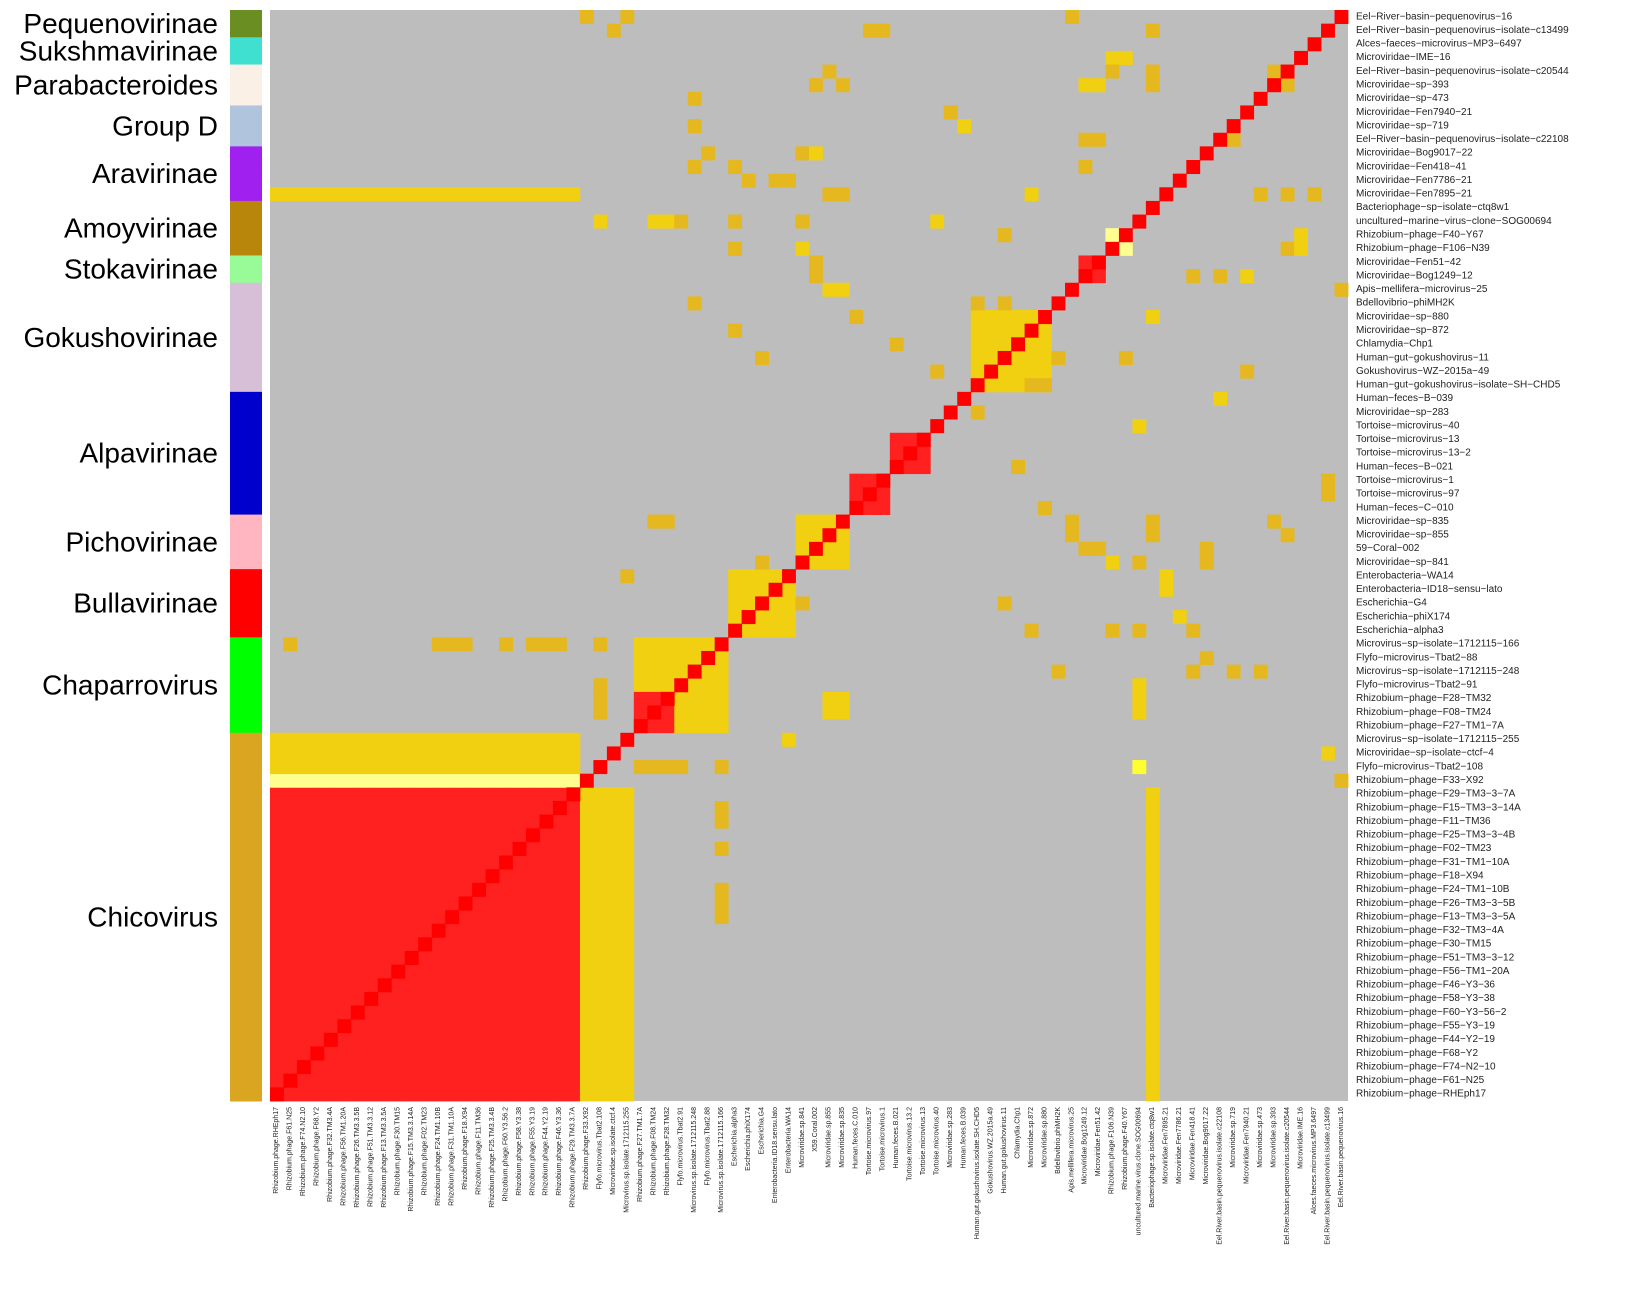 Image resolution: width=1637 pixels, height=1304 pixels. Describe the element at coordinates (1426, 1066) in the screenshot. I see `row-label: Rhizobium−phage−F74−N2−10` at that location.